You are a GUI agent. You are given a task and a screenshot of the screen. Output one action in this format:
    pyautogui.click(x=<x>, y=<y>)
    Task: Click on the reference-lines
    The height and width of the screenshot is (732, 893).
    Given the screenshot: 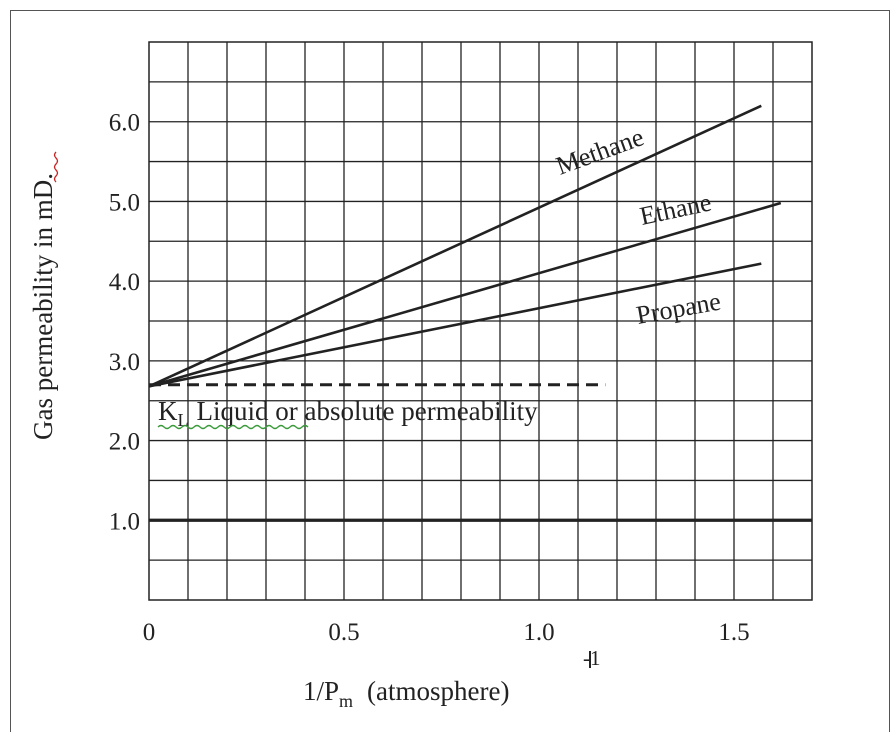 What is the action you would take?
    pyautogui.click(x=480, y=452)
    